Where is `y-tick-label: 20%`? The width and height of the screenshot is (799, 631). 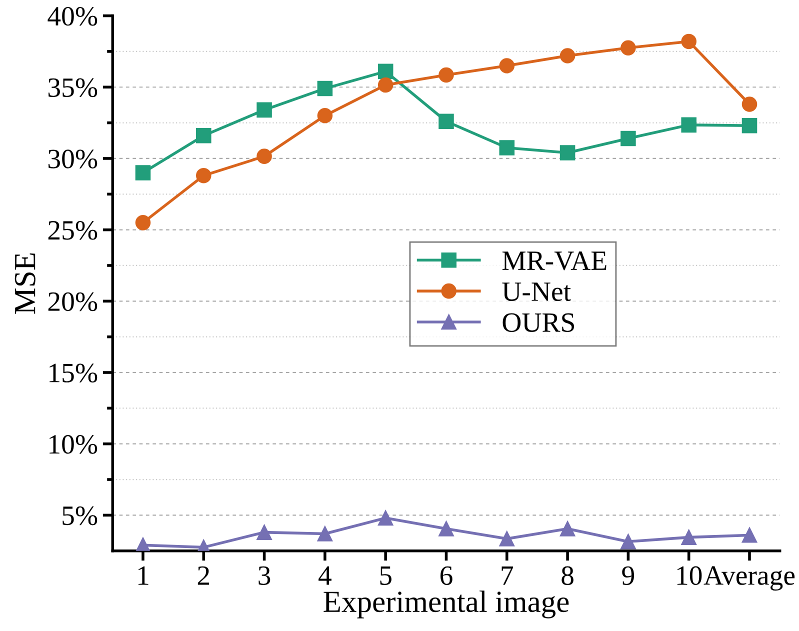 y-tick-label: 20% is located at coordinates (73, 302).